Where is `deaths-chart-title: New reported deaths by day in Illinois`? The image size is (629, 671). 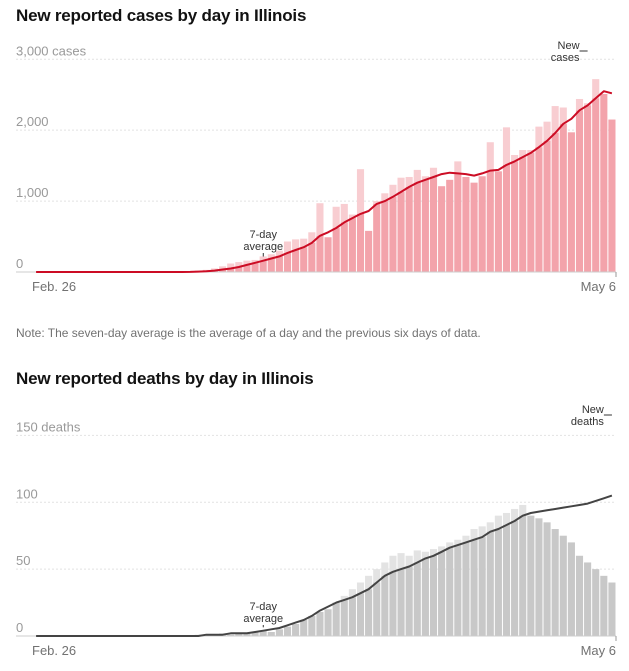
deaths-chart-title: New reported deaths by day in Illinois is located at coordinates (165, 378).